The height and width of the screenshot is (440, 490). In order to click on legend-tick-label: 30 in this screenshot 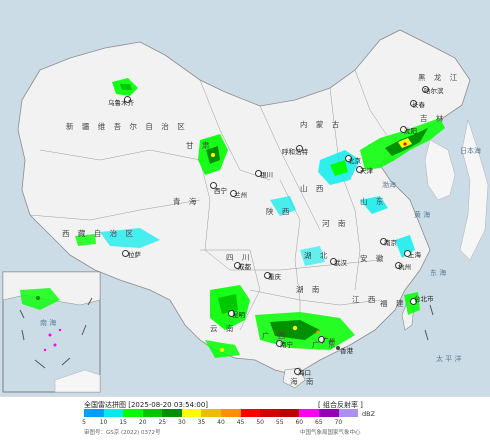, I will do `click(182, 422)`.